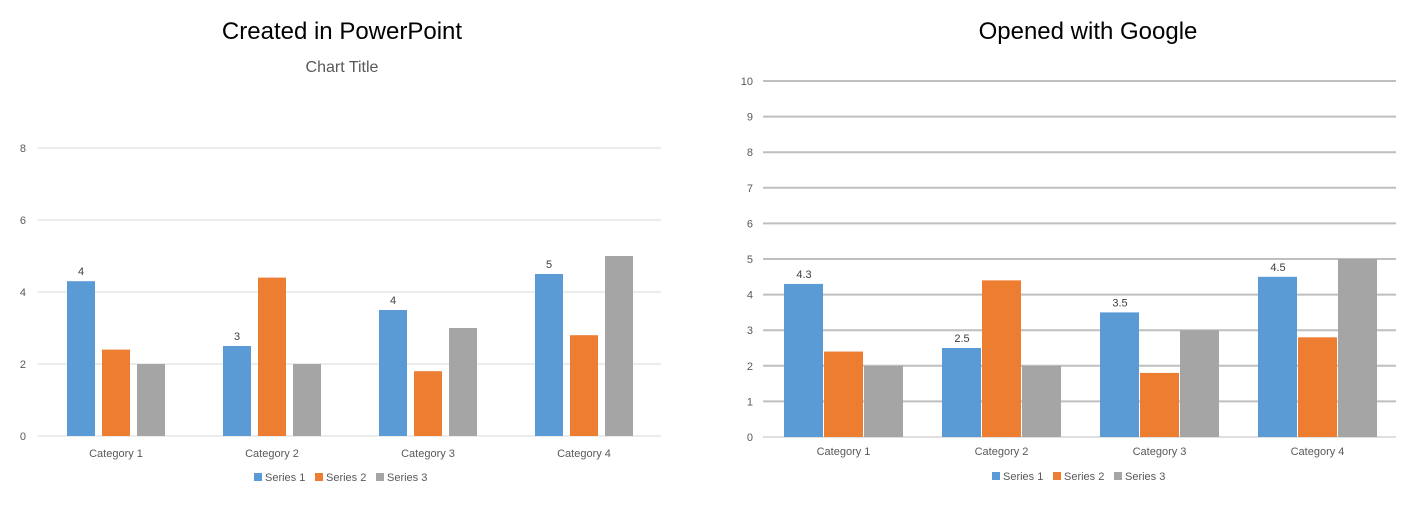 The width and height of the screenshot is (1426, 523). What do you see at coordinates (1119, 303) in the screenshot?
I see `data-label: 3.5` at bounding box center [1119, 303].